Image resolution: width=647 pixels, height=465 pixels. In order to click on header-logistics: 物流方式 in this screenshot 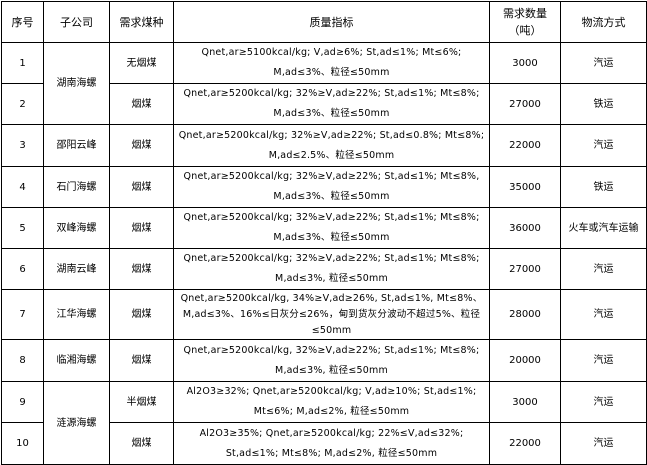, I will do `click(603, 22)`.